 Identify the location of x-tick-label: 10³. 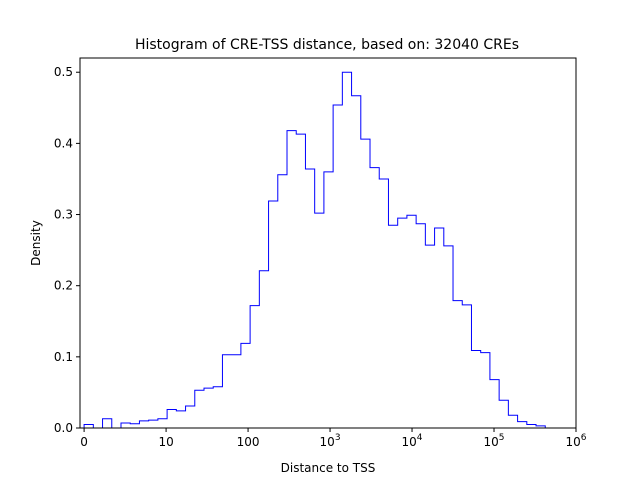
(330, 441).